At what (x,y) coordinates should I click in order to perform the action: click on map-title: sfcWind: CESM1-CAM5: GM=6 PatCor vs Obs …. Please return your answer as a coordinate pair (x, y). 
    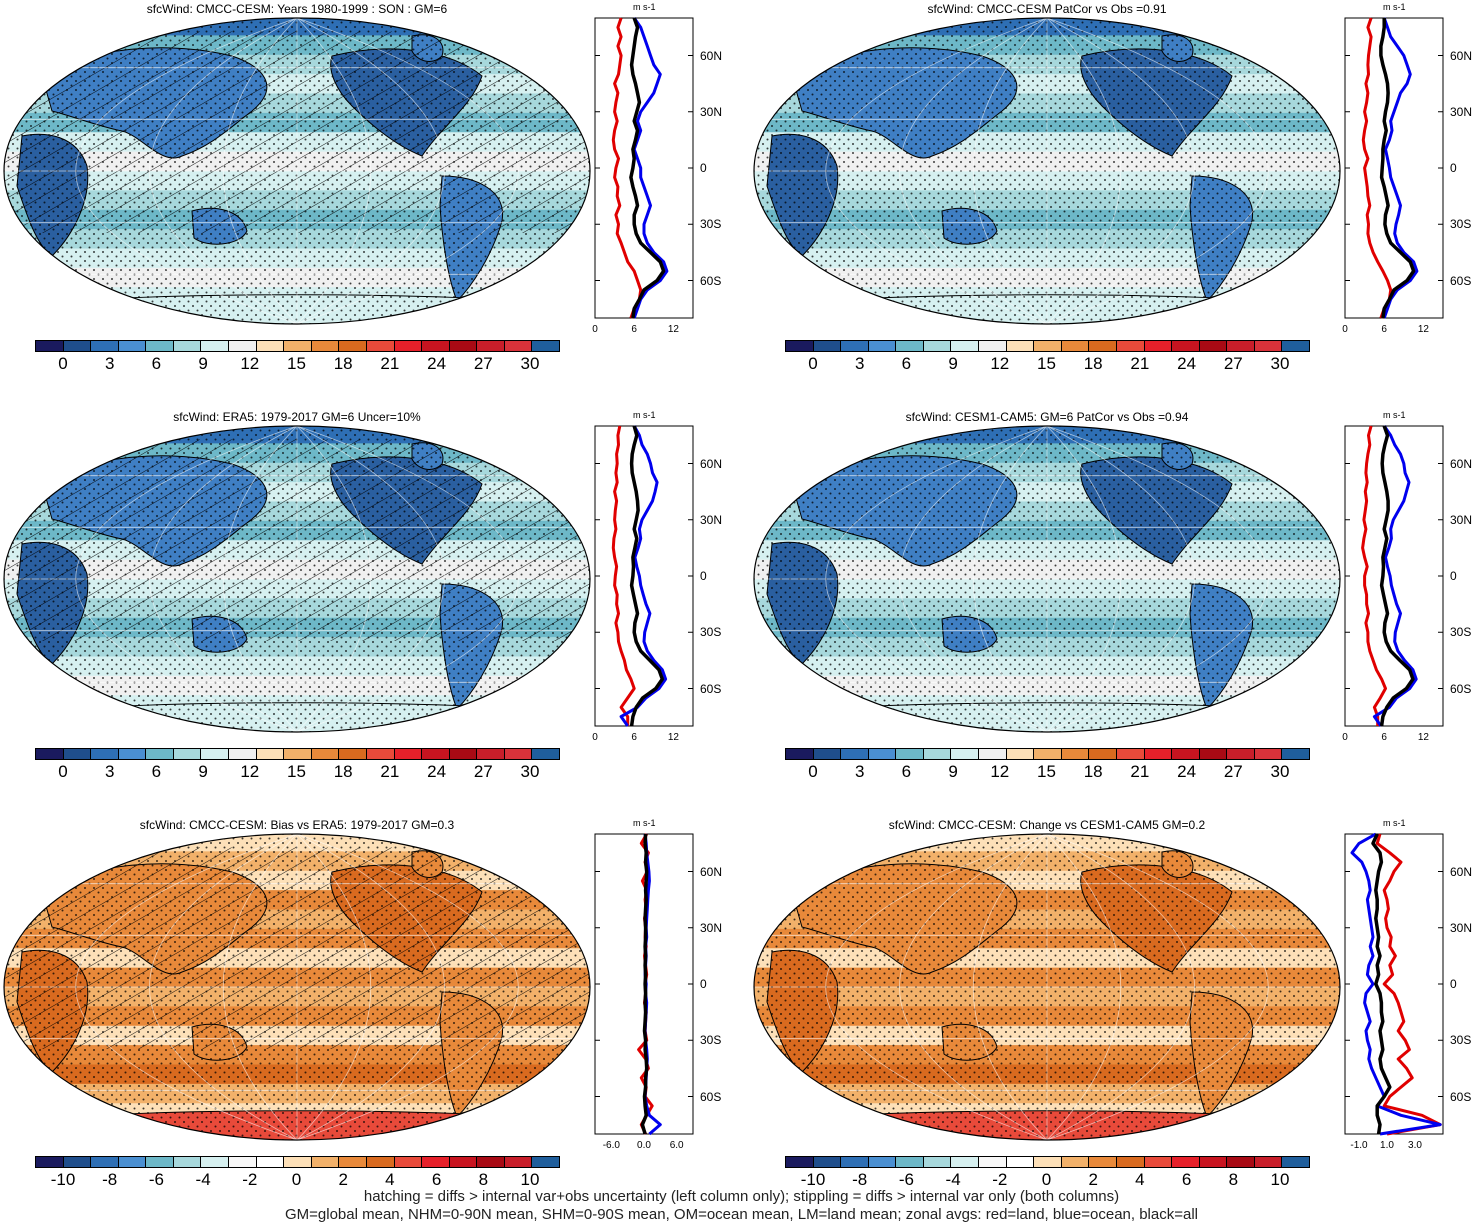
    Looking at the image, I should click on (1047, 417).